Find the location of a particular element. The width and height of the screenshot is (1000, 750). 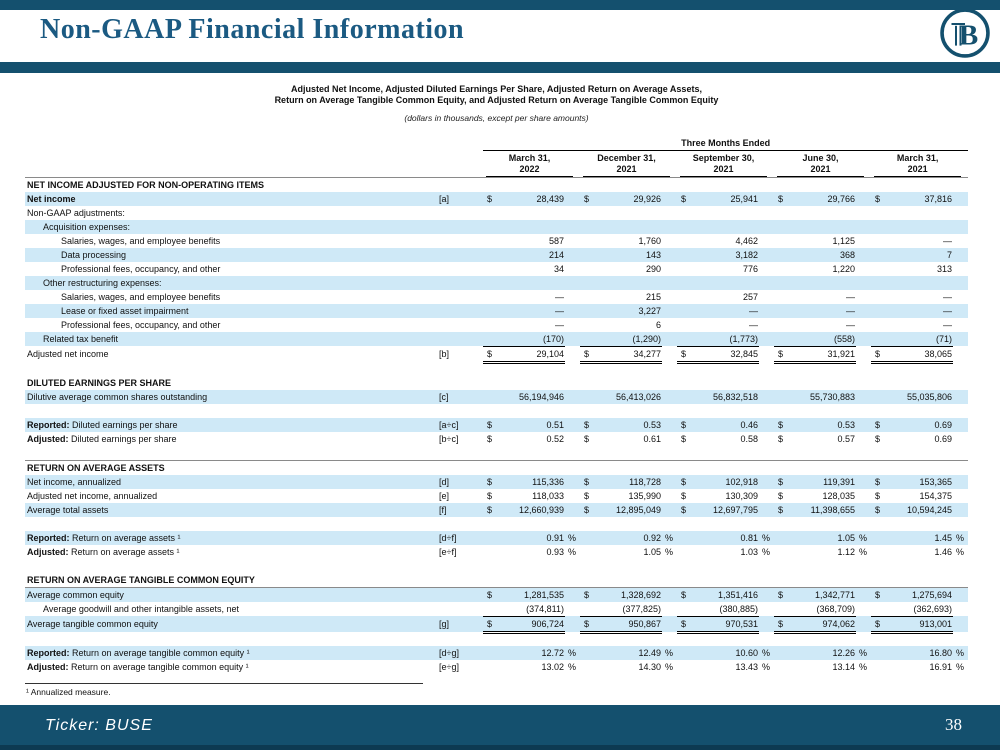

table-row: Acquisition expenses: is located at coordinates (497, 226).